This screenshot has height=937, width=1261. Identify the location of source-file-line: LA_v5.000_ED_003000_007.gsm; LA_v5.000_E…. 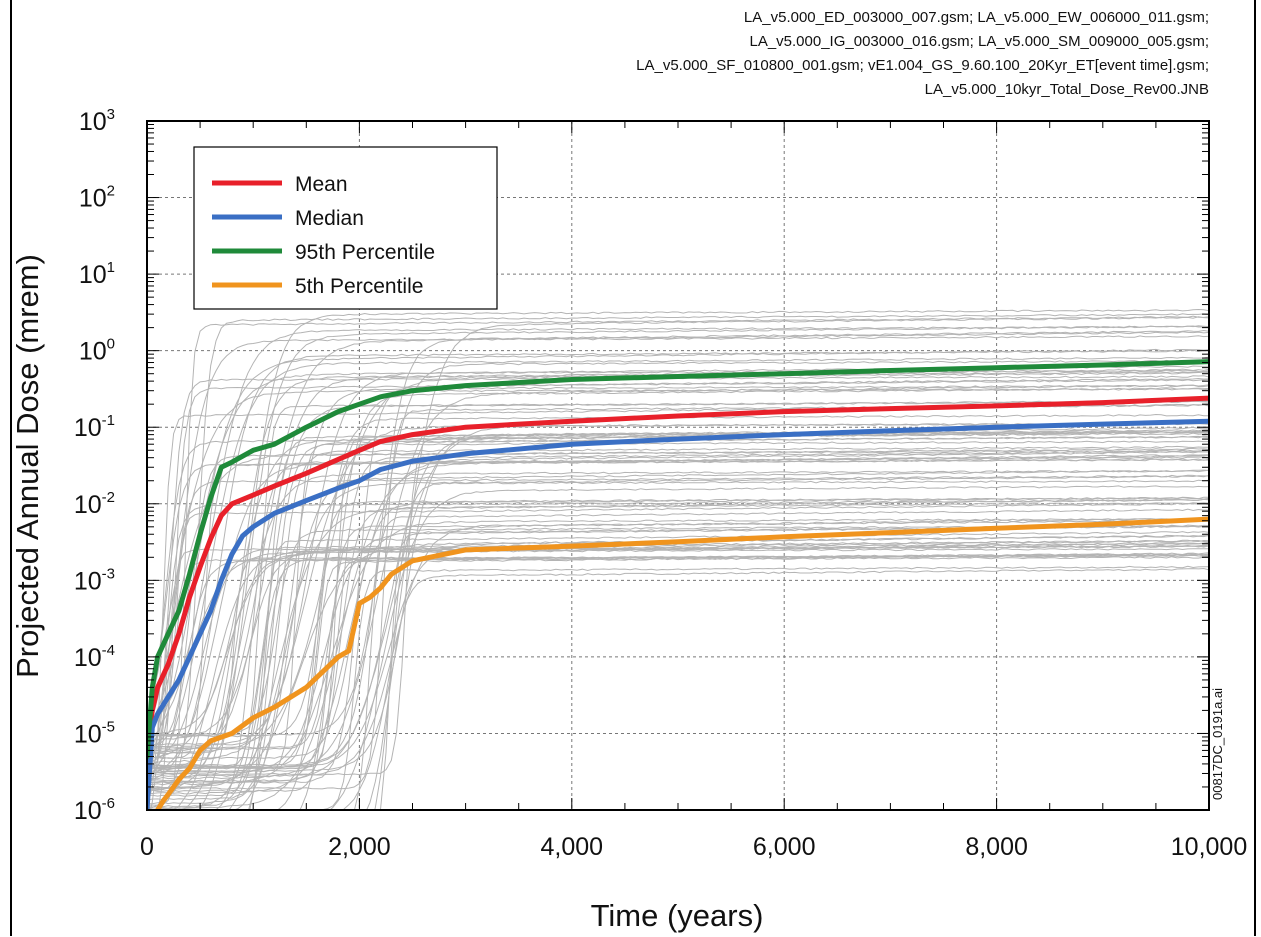
(976, 17).